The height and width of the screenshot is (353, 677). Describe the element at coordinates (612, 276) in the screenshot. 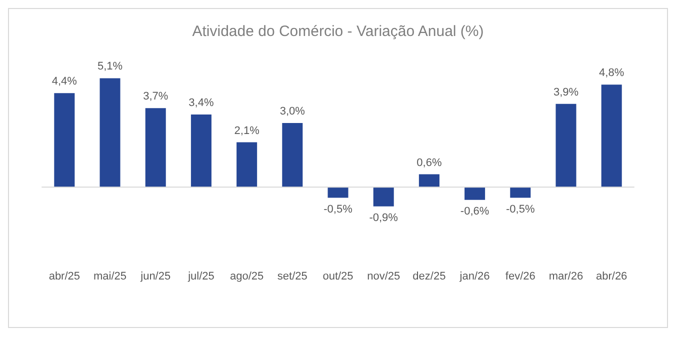

I see `x-tick-label: abr/26` at that location.